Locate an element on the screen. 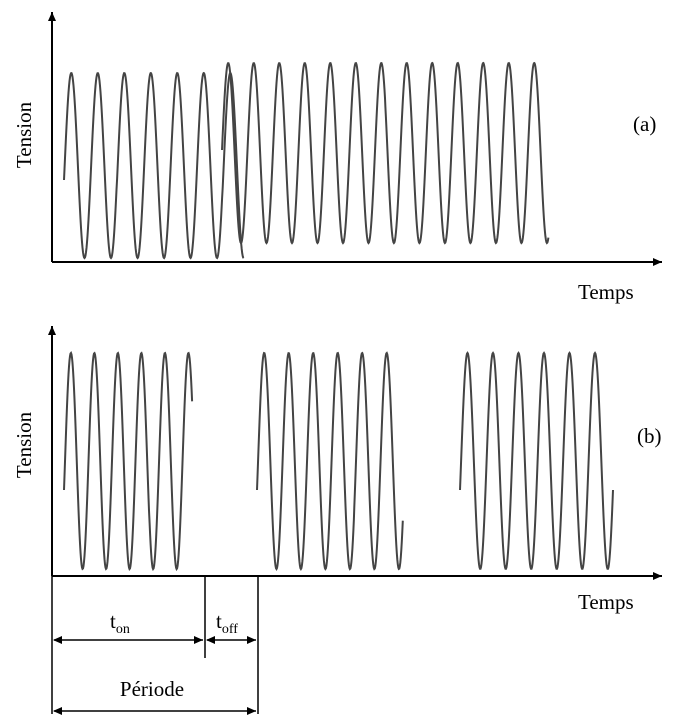  panel-a-wave-second-burst is located at coordinates (385, 153).